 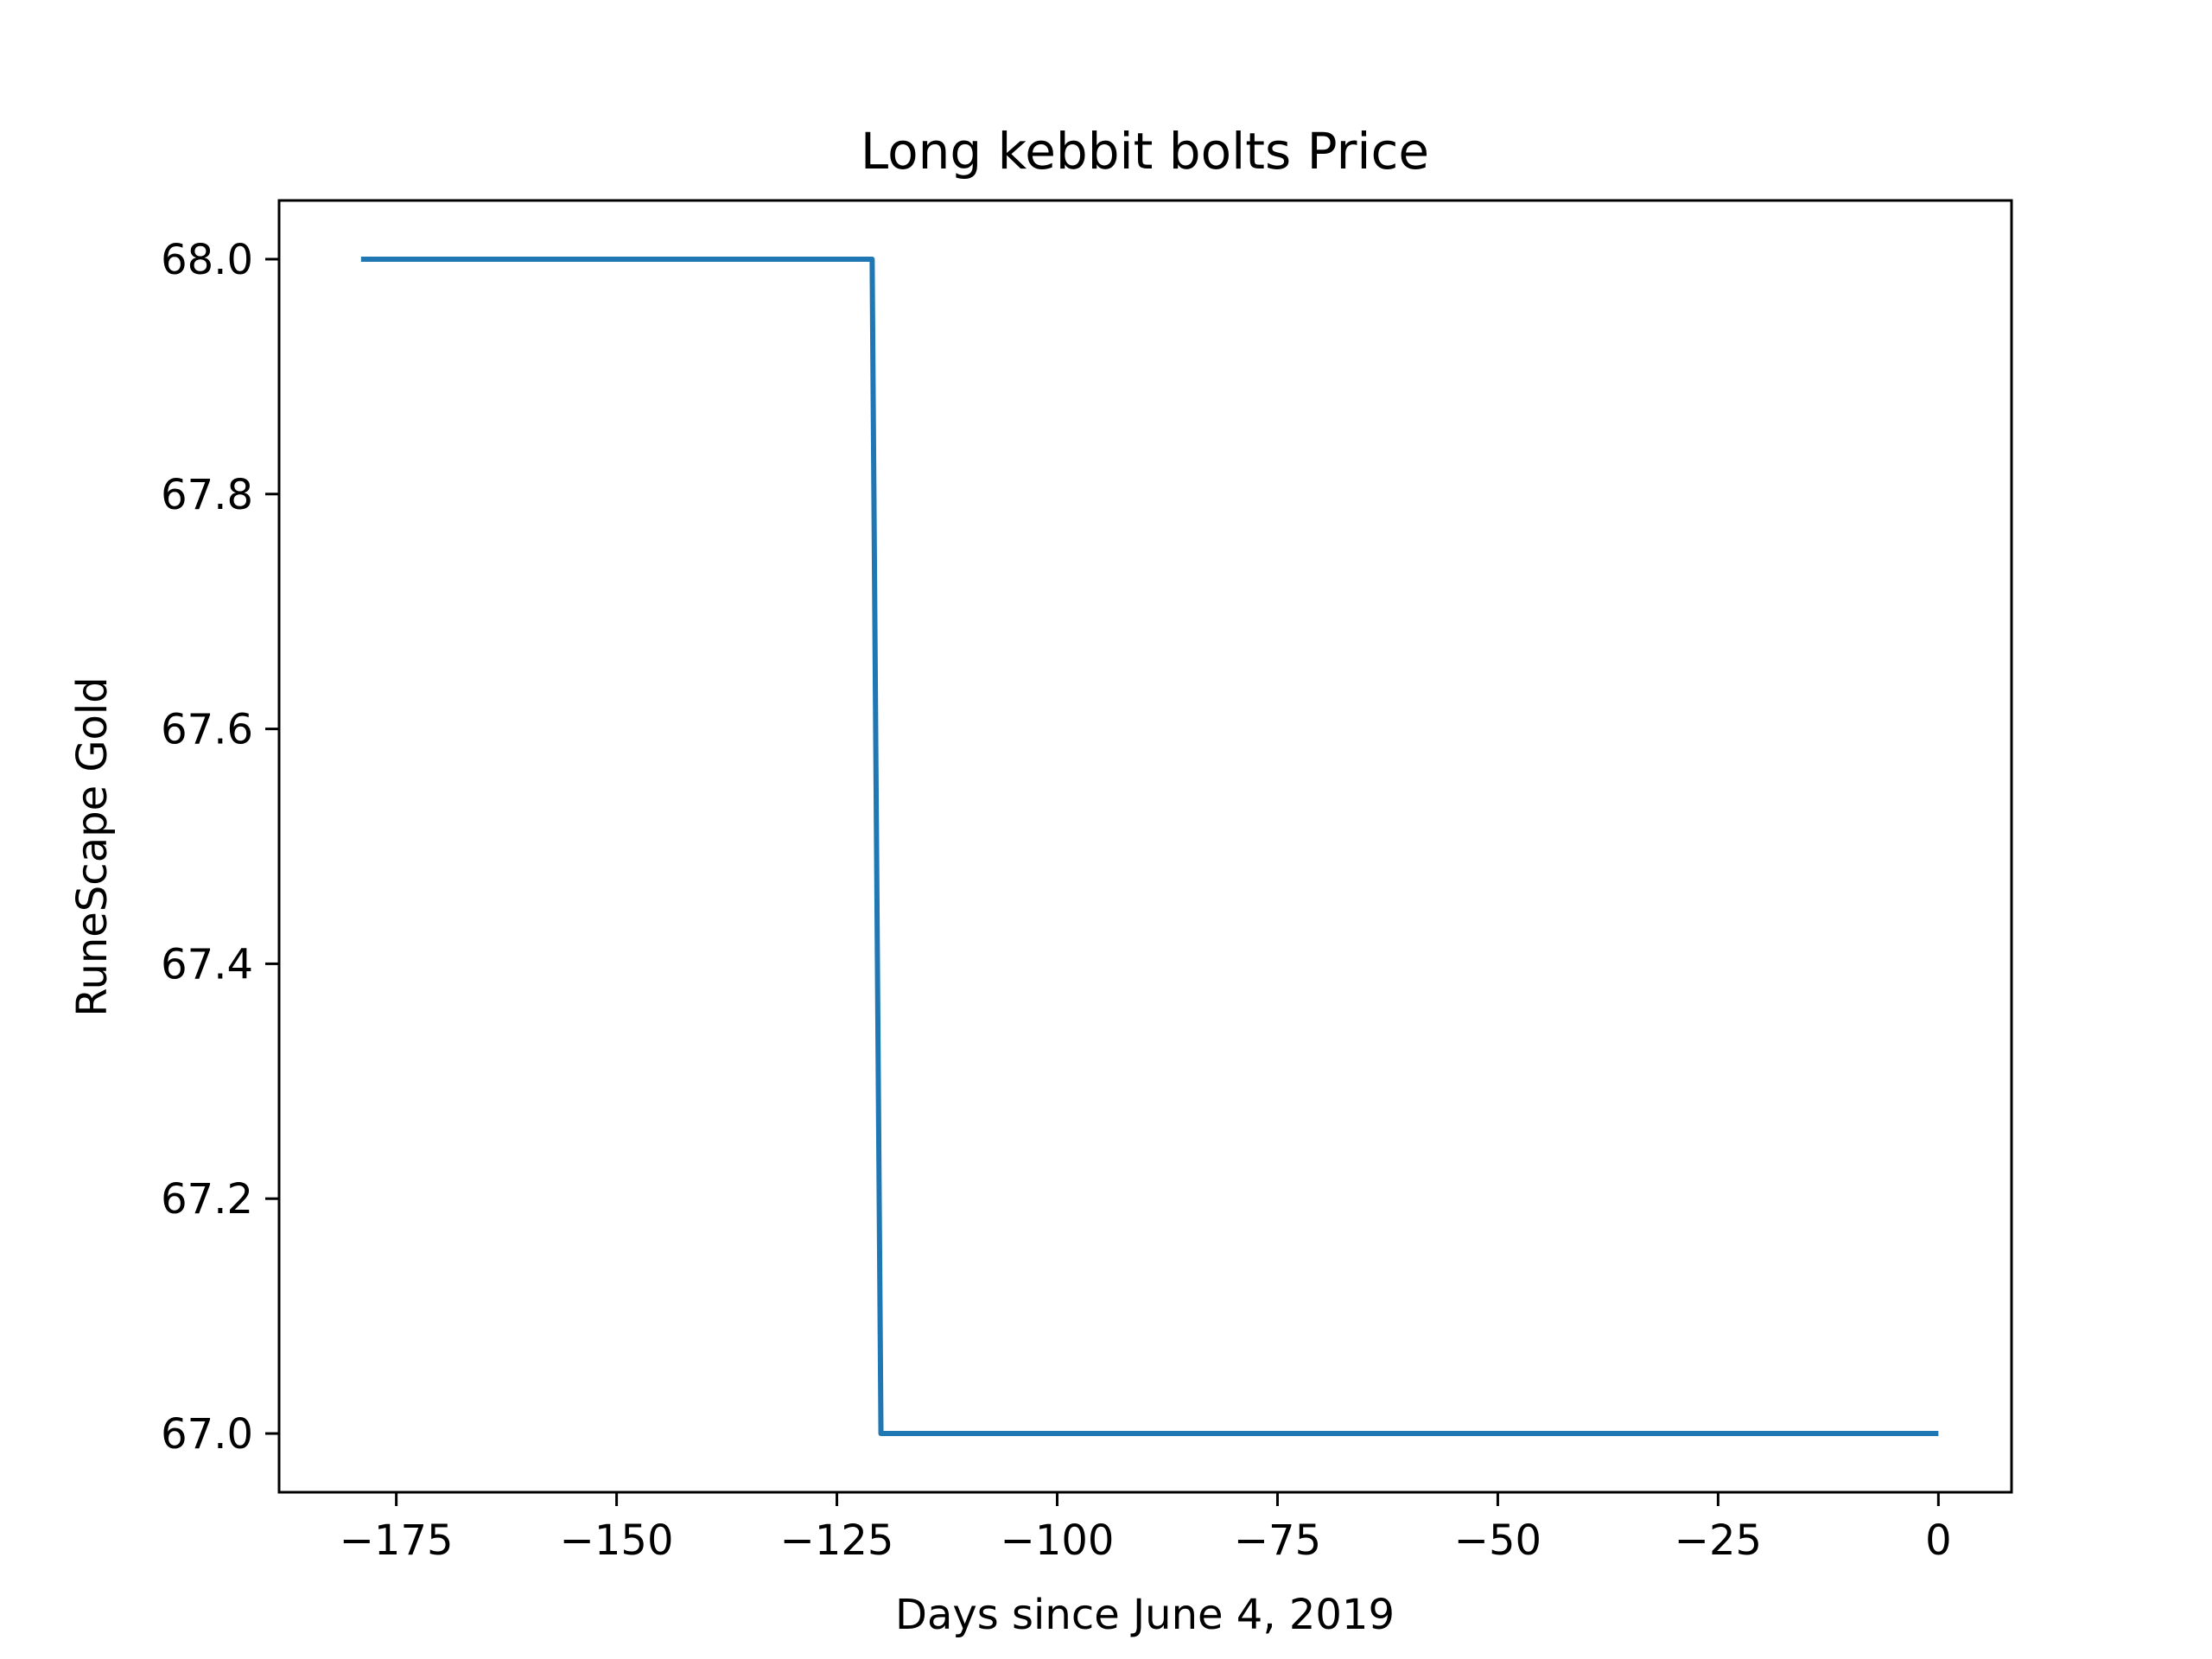 I want to click on y-tick-label: 67.4, so click(x=207, y=964).